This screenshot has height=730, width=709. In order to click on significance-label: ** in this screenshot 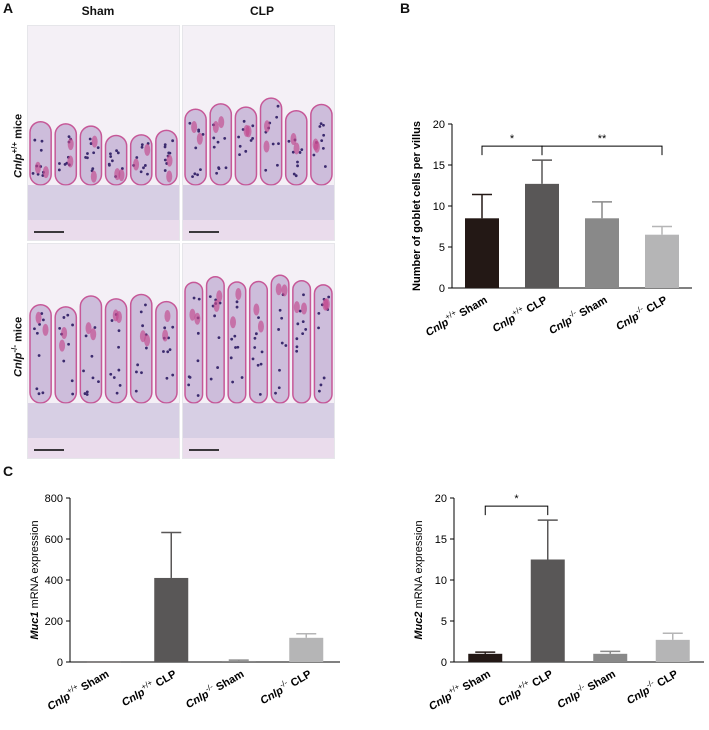, I will do `click(602, 139)`.